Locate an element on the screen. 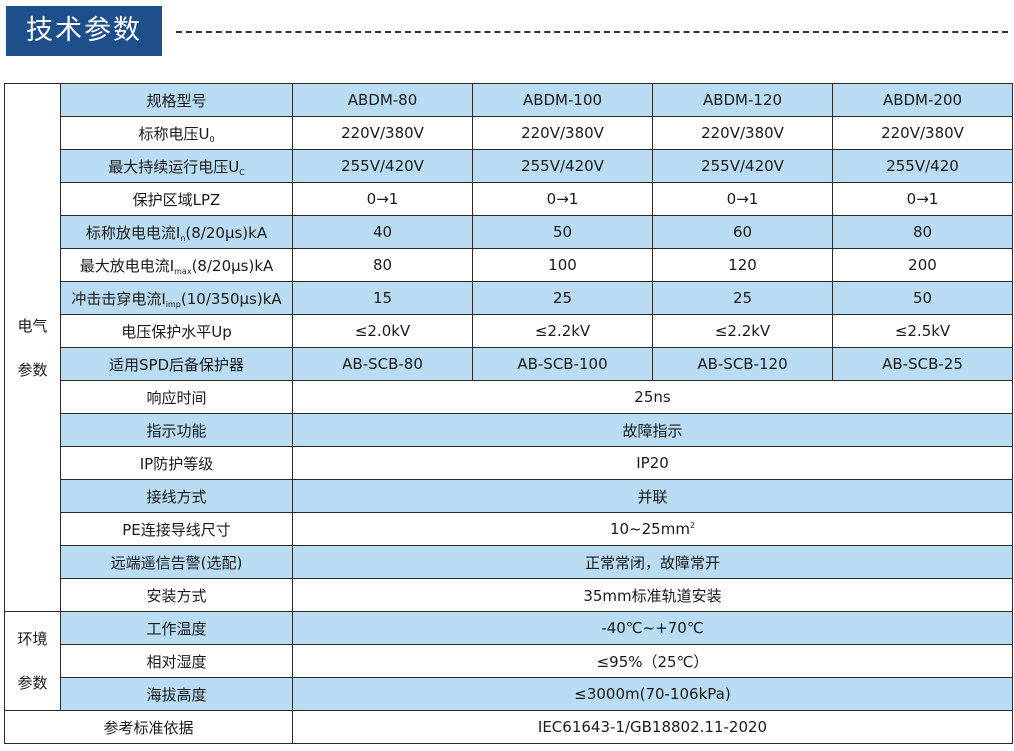 The height and width of the screenshot is (751, 1014). row-label: 响应时间 is located at coordinates (176, 397).